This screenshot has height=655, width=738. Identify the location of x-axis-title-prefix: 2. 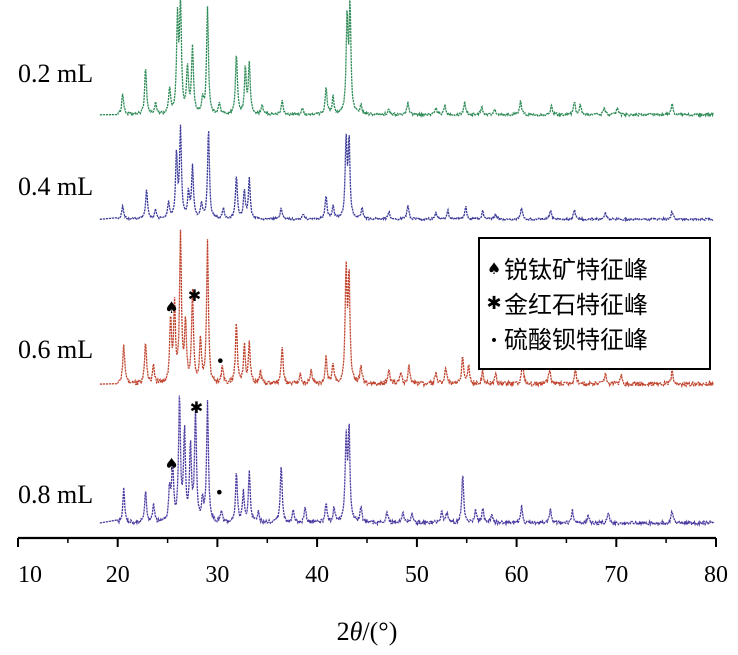
(343, 631).